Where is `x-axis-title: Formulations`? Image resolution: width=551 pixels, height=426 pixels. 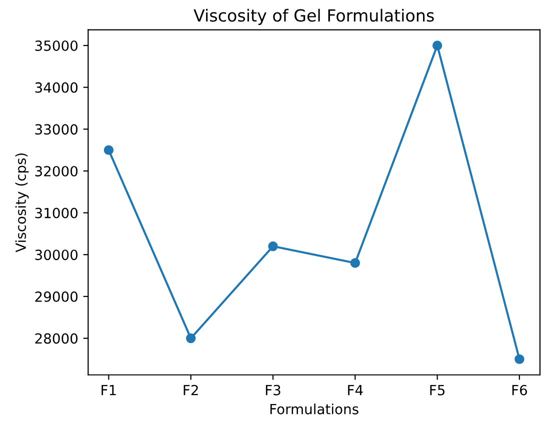
x-axis-title: Formulations is located at coordinates (314, 409).